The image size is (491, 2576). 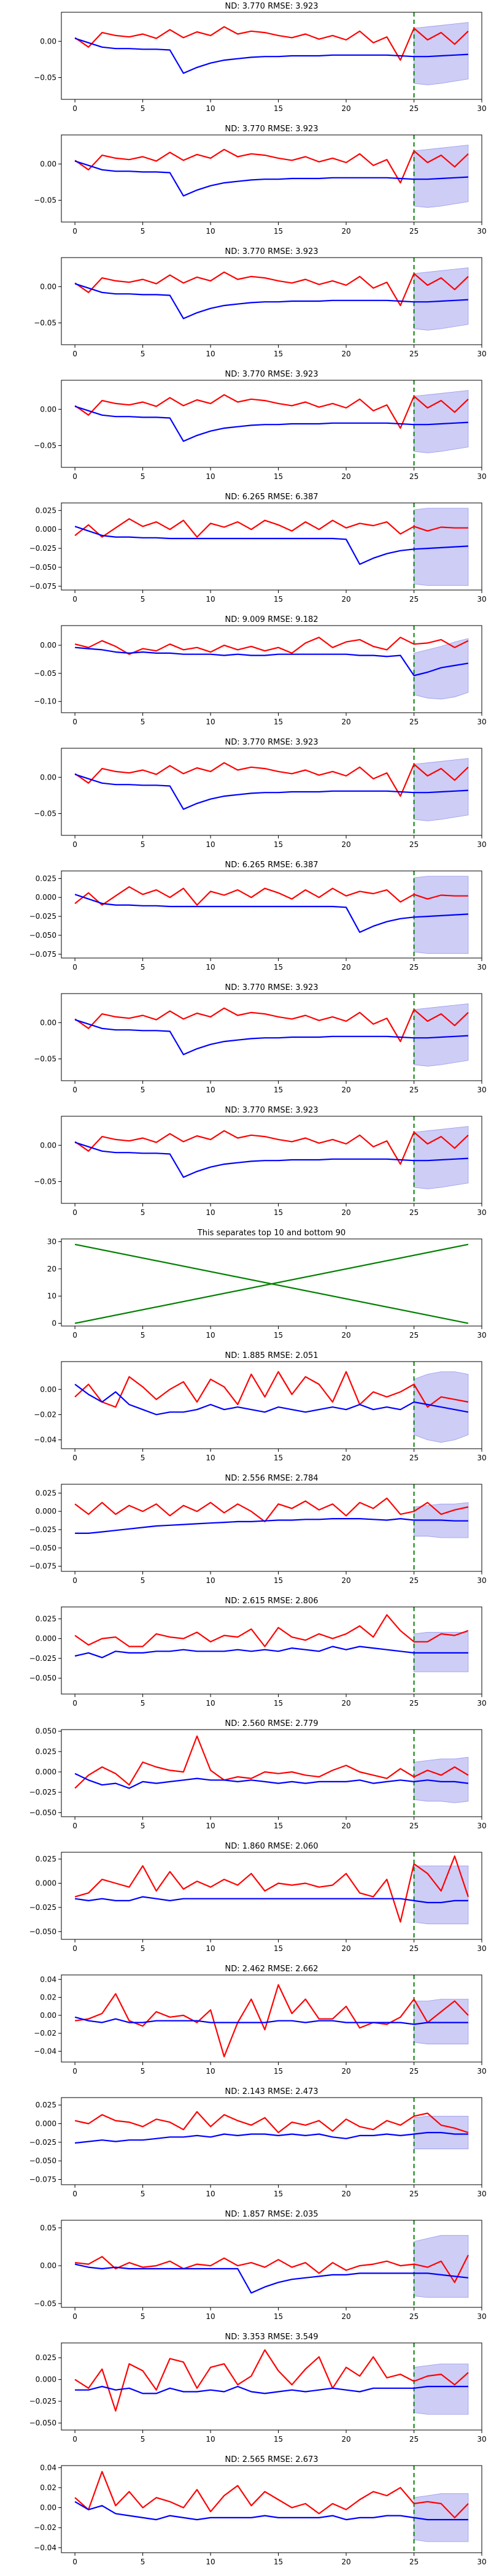 What do you see at coordinates (272, 1233) in the screenshot?
I see `chart-title: This separates top 10 and bottom 90` at bounding box center [272, 1233].